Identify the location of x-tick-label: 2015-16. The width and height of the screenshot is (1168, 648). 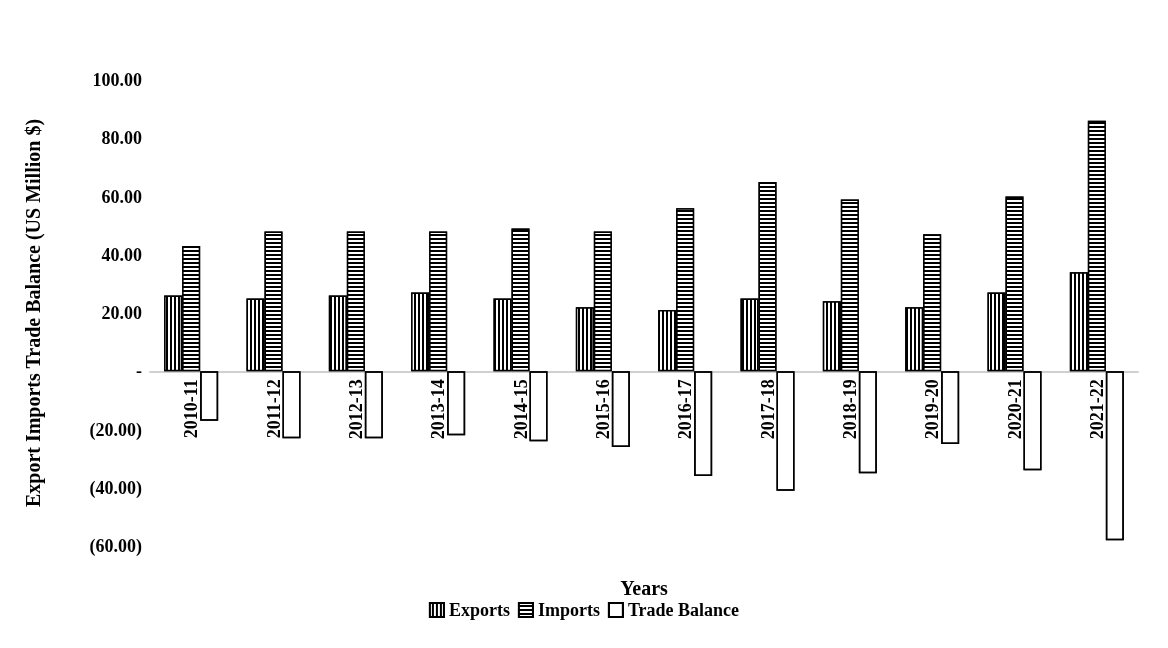
(602, 409).